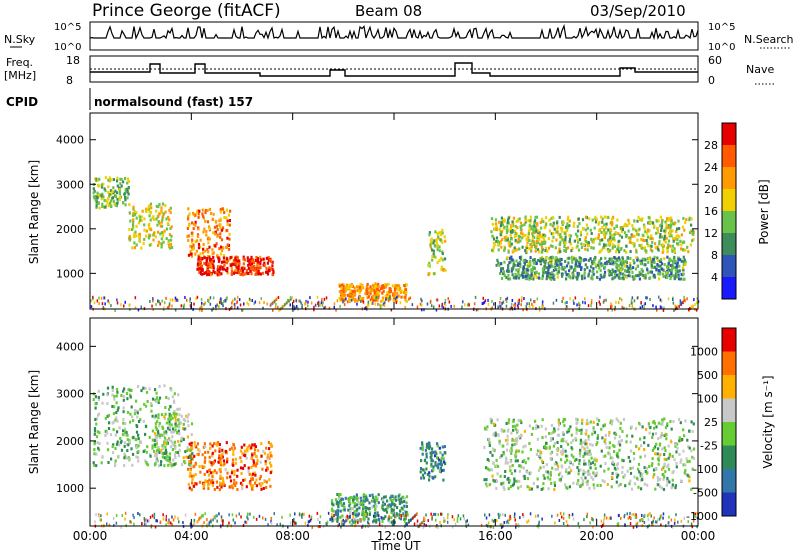 This screenshot has height=554, width=800. I want to click on freq-tick-top: 18, so click(73, 60).